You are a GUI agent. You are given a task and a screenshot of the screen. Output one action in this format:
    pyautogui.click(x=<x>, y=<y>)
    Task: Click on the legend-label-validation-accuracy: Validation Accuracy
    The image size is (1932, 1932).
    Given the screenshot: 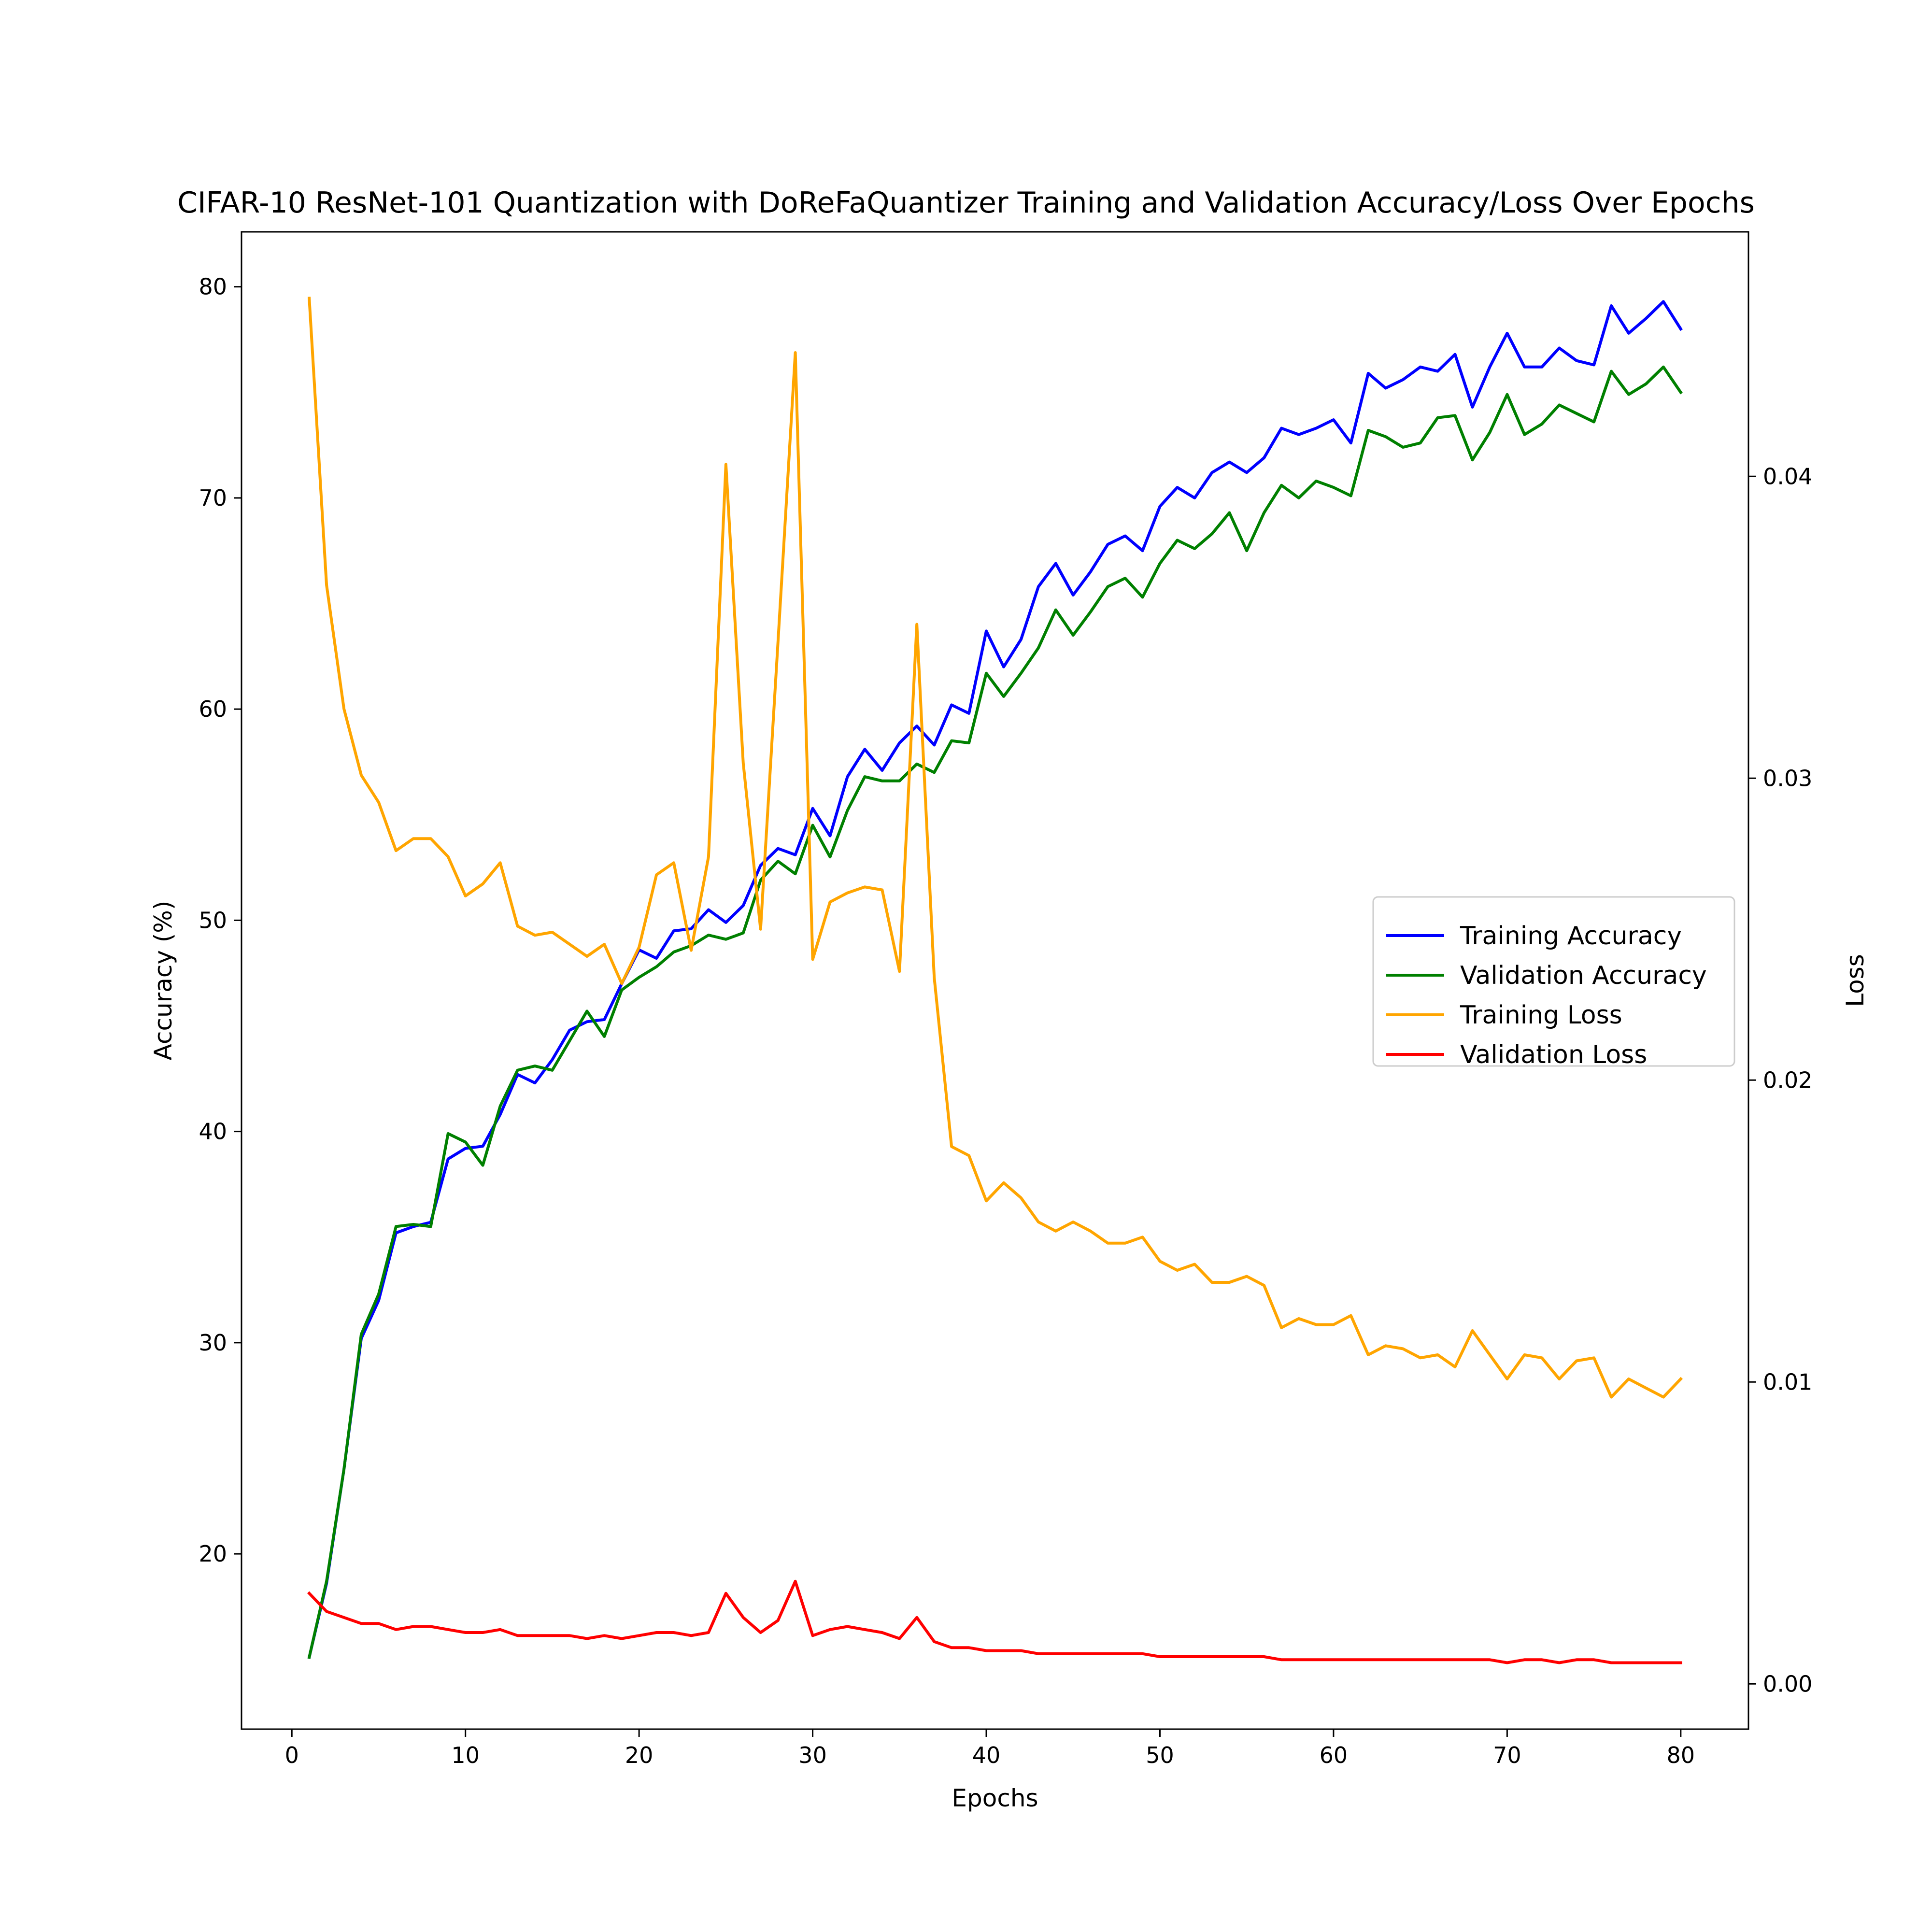 What is the action you would take?
    pyautogui.click(x=1583, y=975)
    